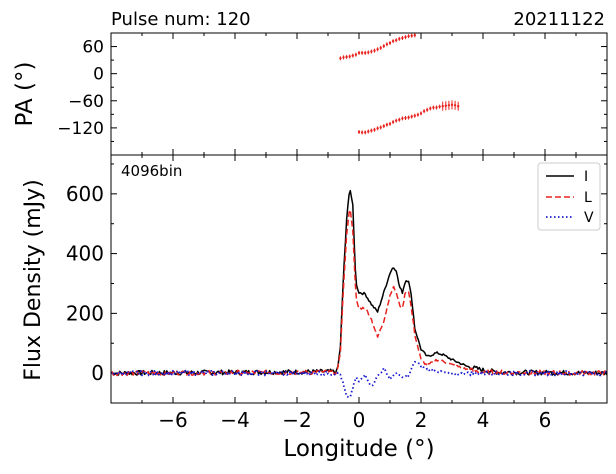  I want to click on flux-y-tick-label: 200, so click(85, 313).